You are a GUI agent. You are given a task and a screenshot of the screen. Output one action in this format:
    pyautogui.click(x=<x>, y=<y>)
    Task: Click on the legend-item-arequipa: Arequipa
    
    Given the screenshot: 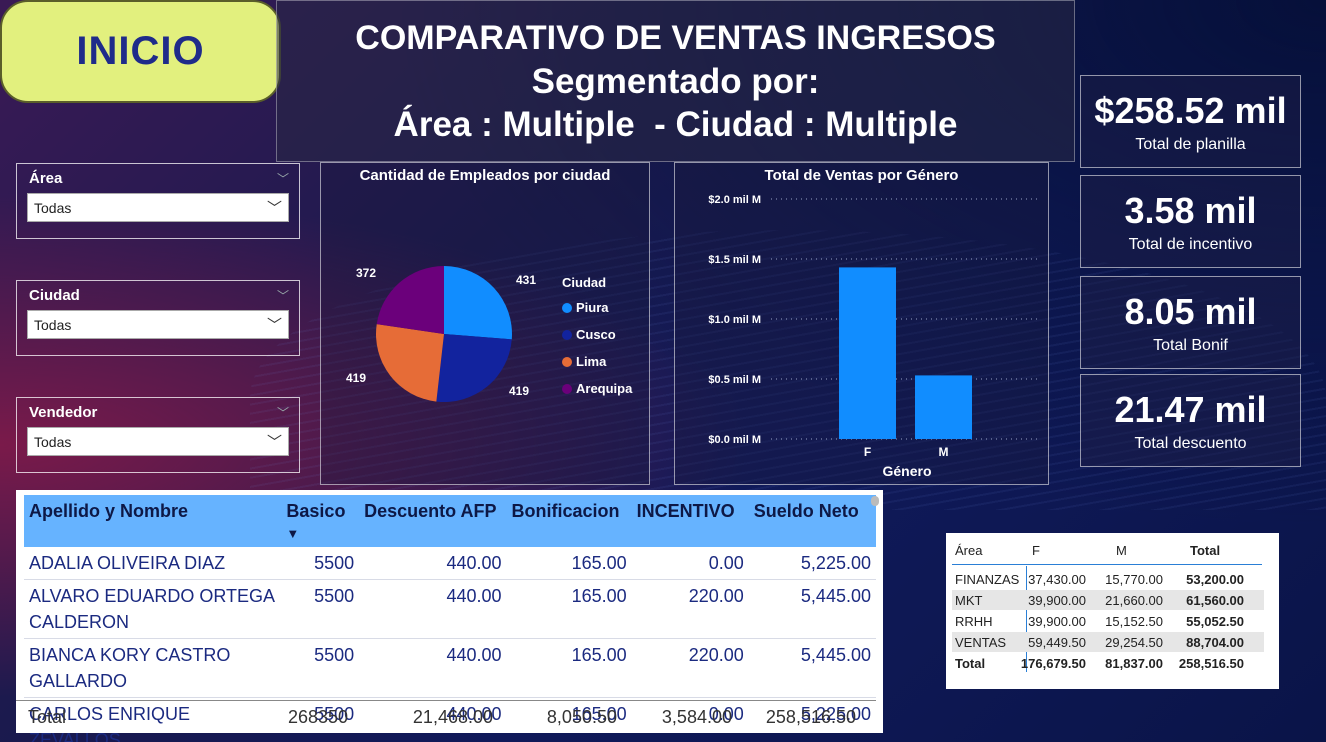 What is the action you would take?
    pyautogui.click(x=597, y=388)
    